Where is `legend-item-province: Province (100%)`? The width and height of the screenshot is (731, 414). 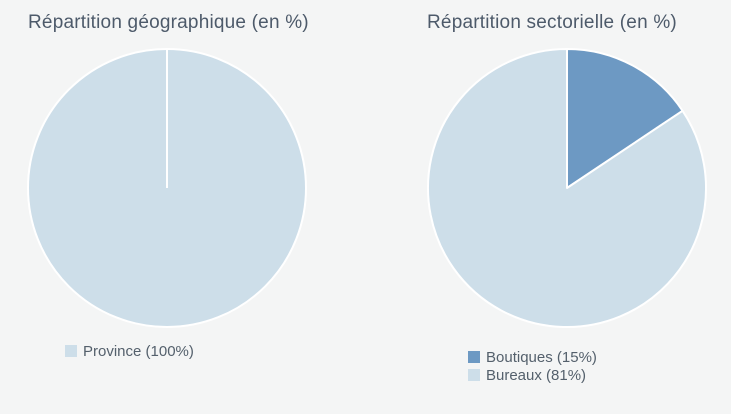 legend-item-province: Province (100%) is located at coordinates (129, 351).